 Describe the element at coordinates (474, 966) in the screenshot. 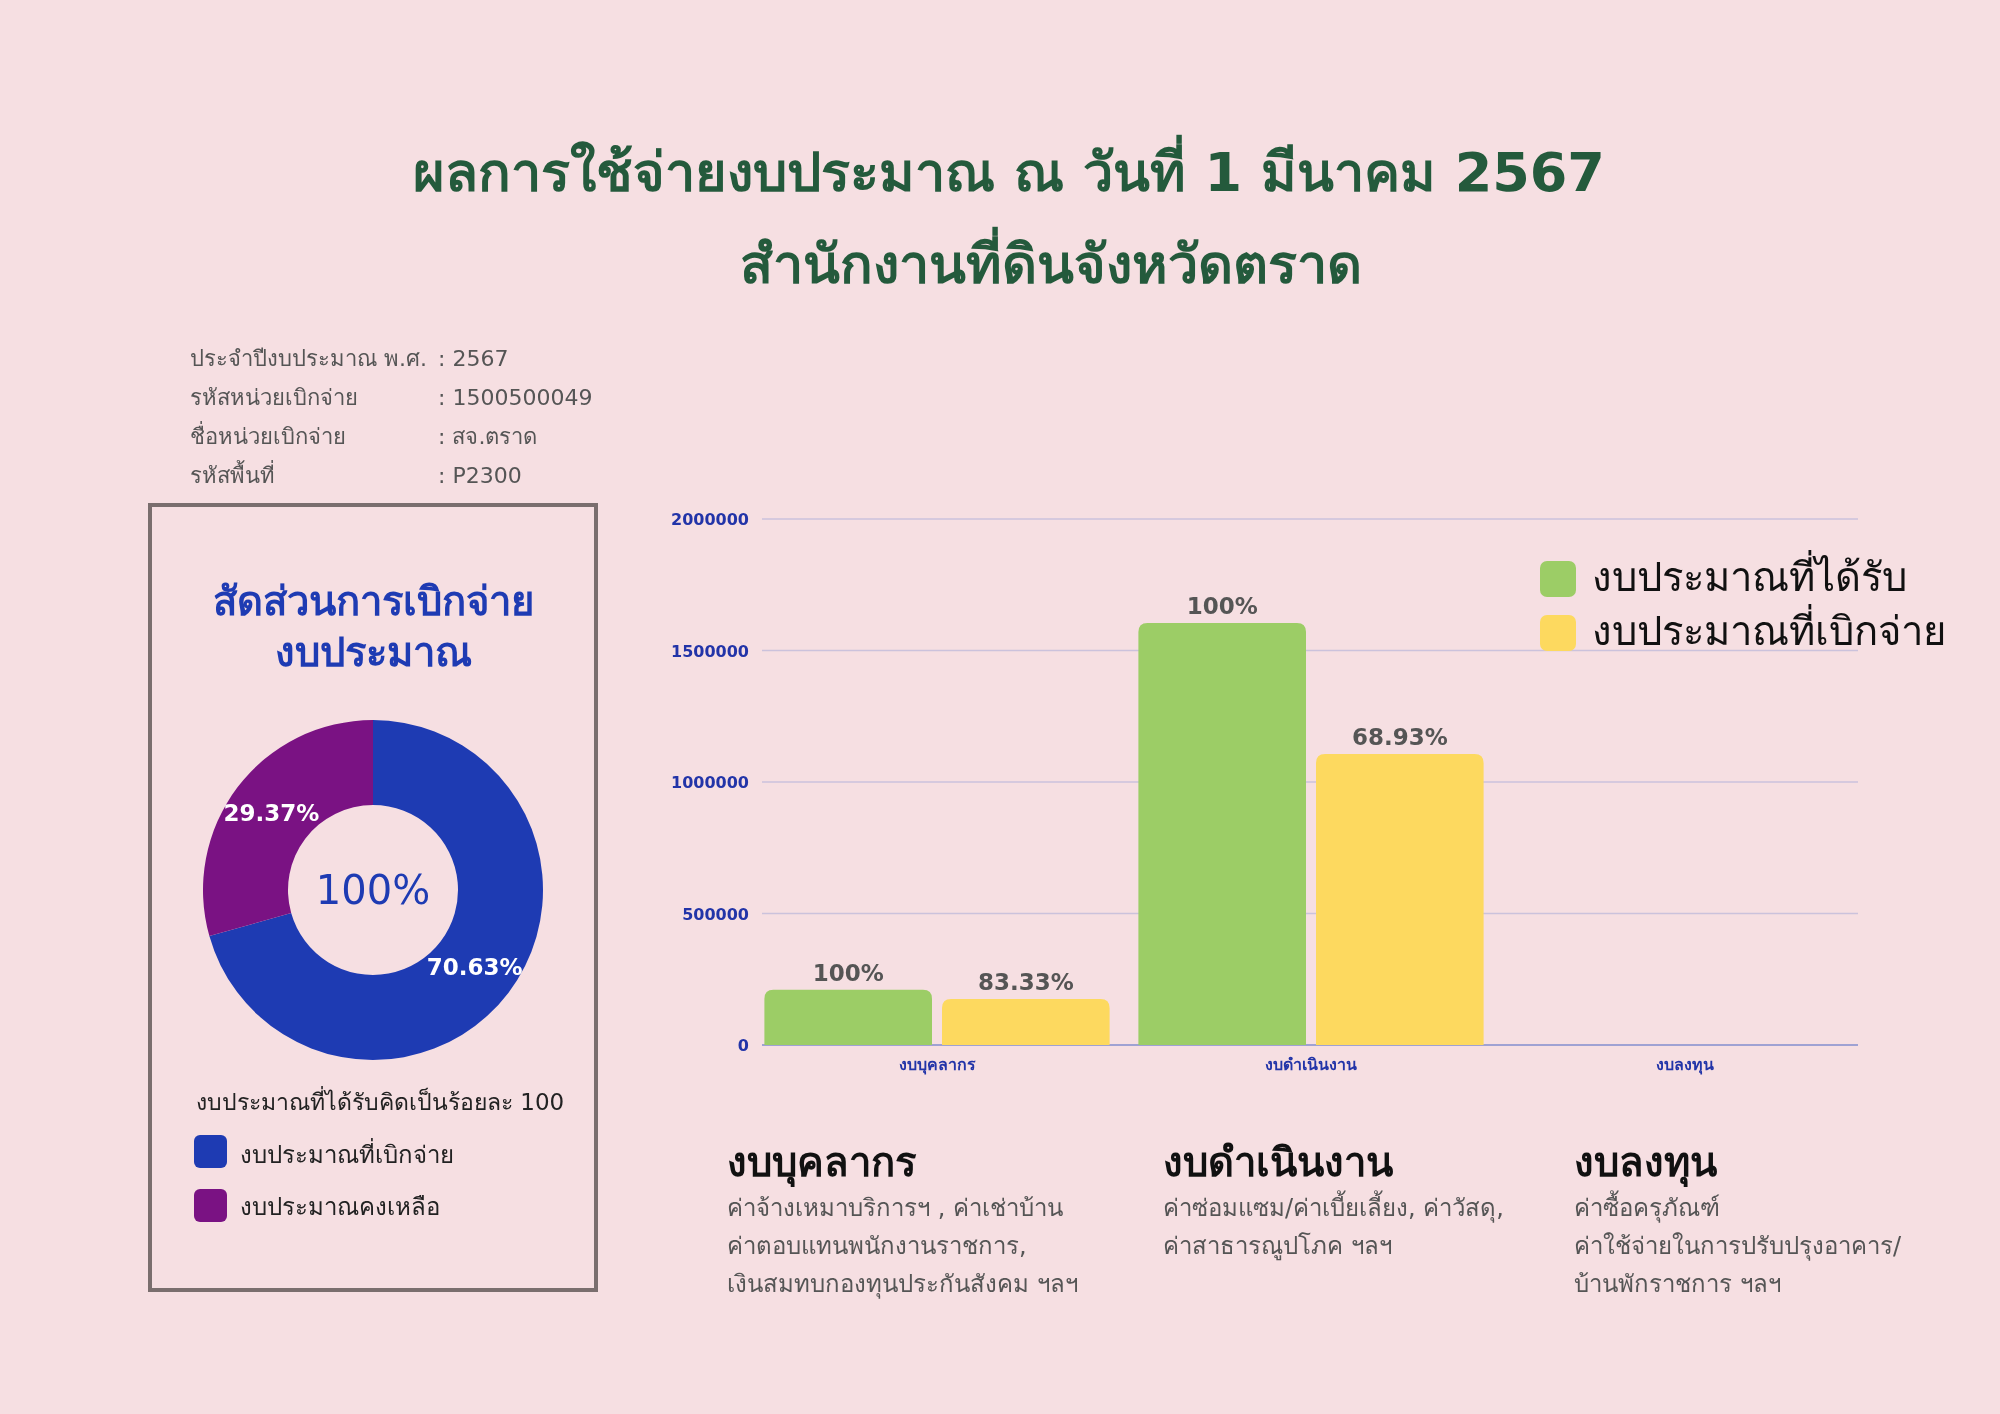

I see `data-label: 70.63%` at that location.